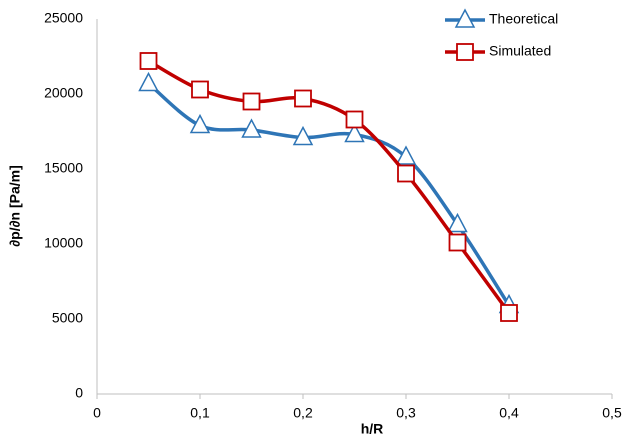 The height and width of the screenshot is (444, 633). What do you see at coordinates (63, 93) in the screenshot?
I see `y-tick-label: 20000` at bounding box center [63, 93].